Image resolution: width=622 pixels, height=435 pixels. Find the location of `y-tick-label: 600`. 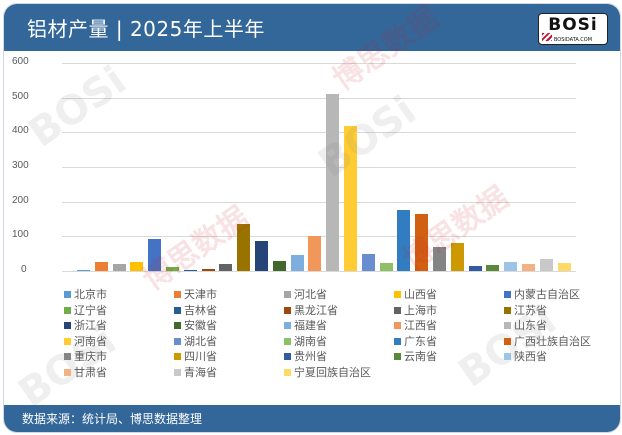

y-tick-label: 600 is located at coordinates (20, 61).